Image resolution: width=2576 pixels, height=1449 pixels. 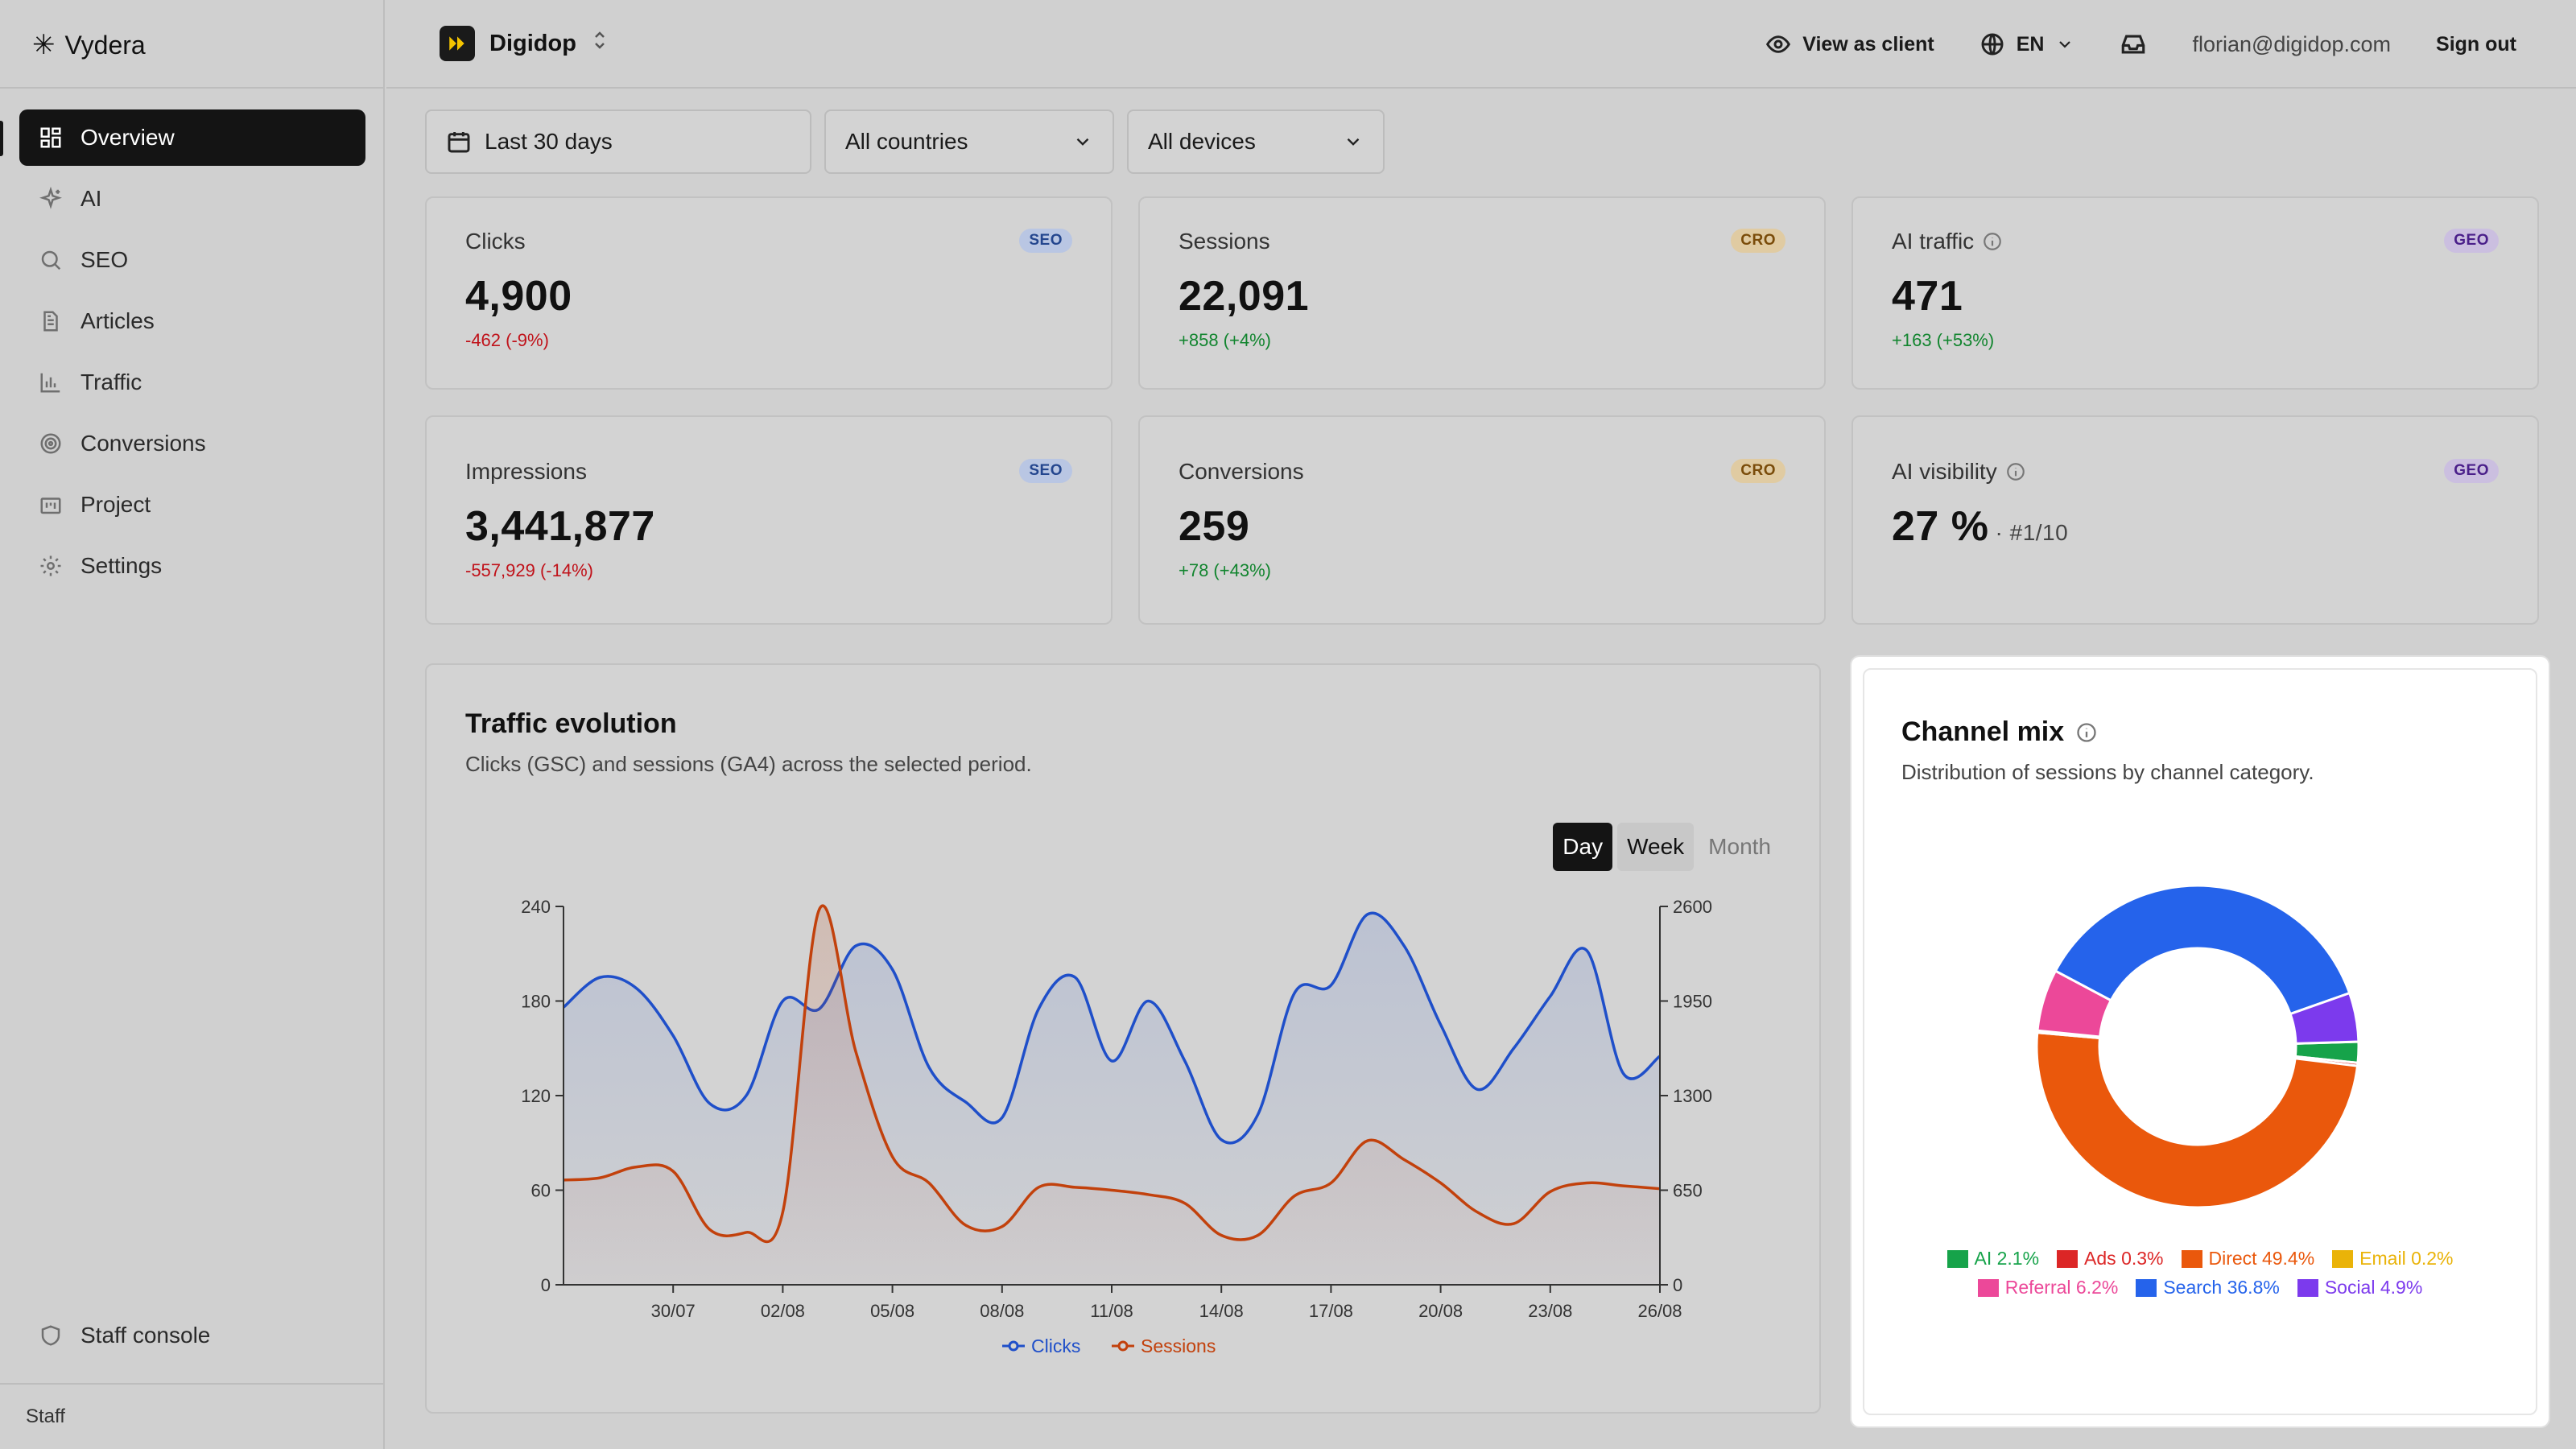 What do you see at coordinates (2359, 1287) in the screenshot?
I see `legend-item-social: Social 4.9%` at bounding box center [2359, 1287].